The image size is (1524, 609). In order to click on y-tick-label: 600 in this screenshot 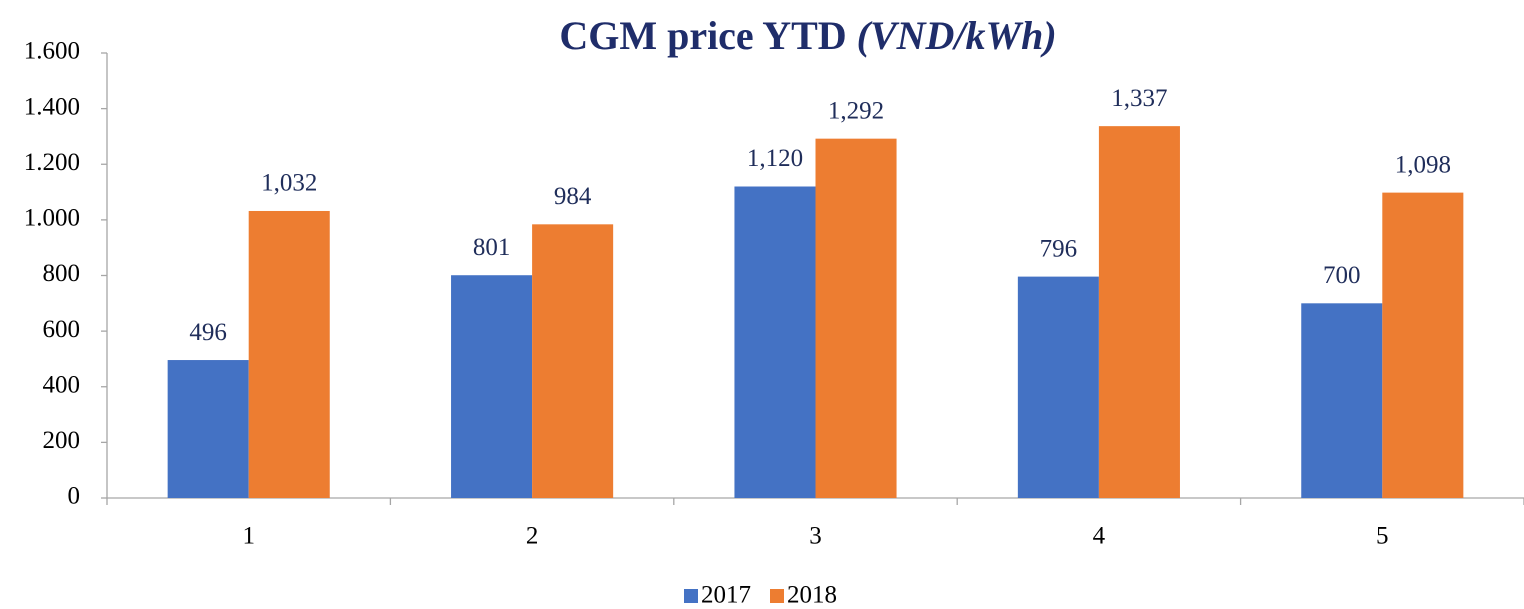, I will do `click(62, 329)`.